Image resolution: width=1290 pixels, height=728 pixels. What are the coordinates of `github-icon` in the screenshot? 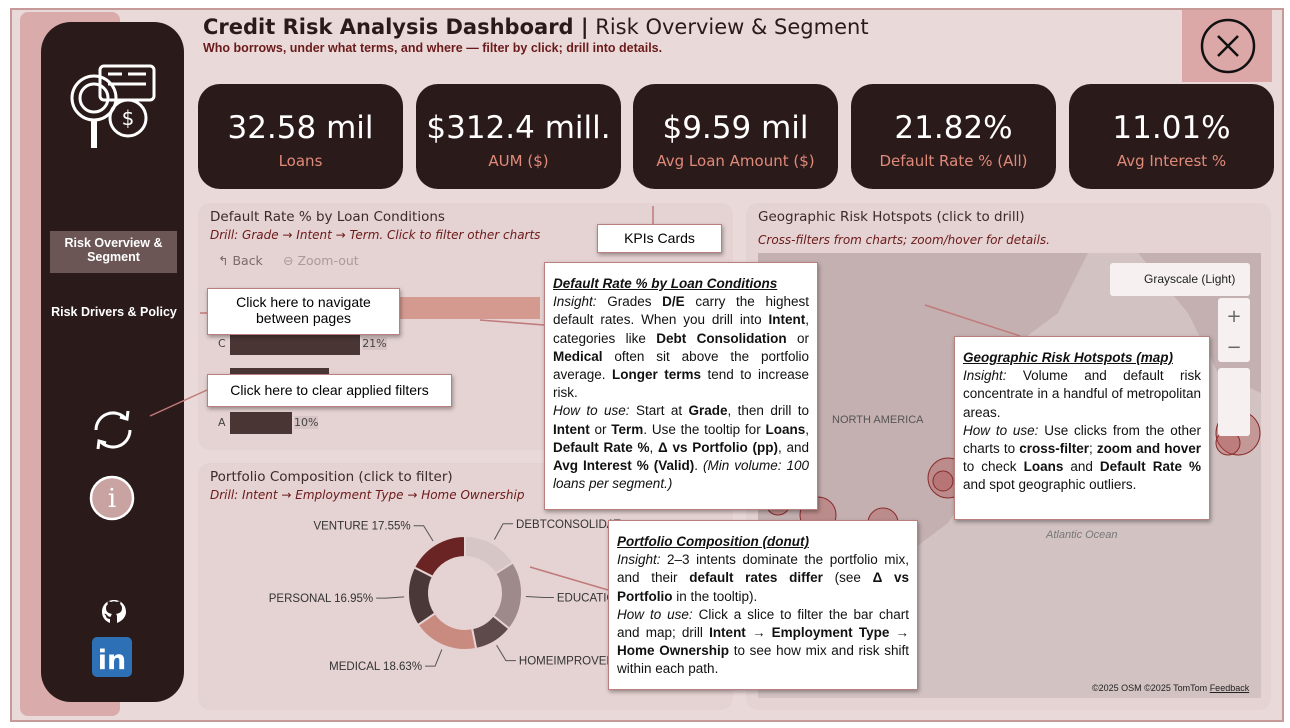 It's located at (114, 612).